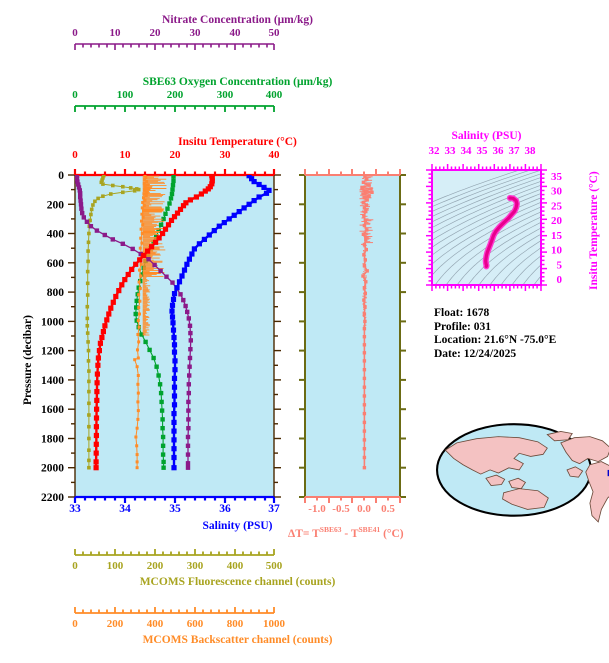 The height and width of the screenshot is (663, 609). I want to click on backscatter-tick: 0, so click(75, 624).